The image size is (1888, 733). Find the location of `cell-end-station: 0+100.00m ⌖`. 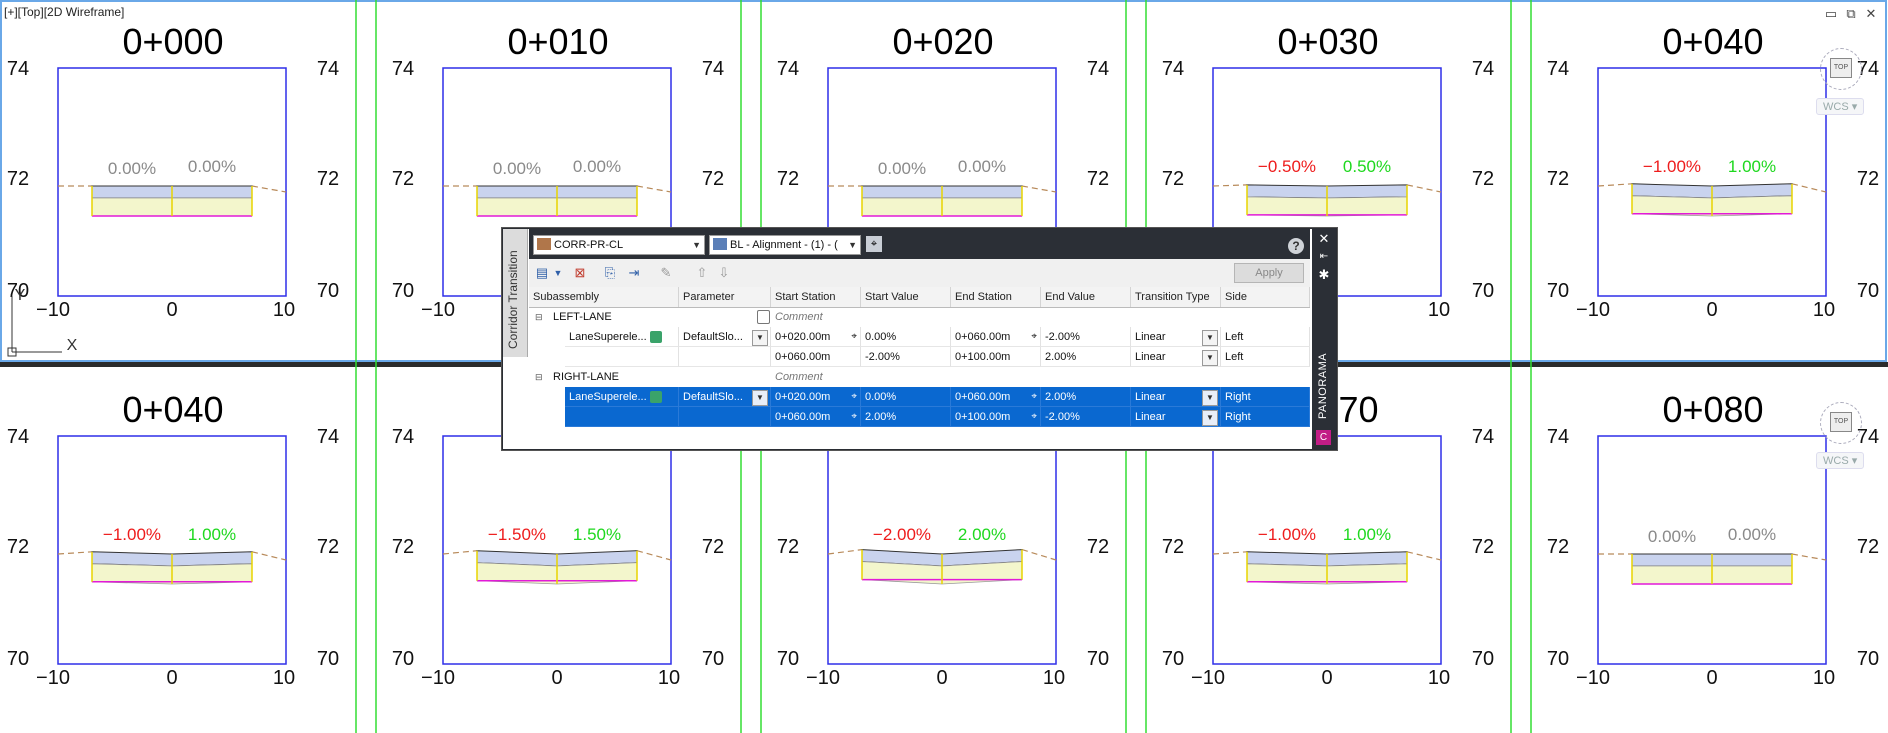

cell-end-station: 0+100.00m ⌖ is located at coordinates (996, 417).